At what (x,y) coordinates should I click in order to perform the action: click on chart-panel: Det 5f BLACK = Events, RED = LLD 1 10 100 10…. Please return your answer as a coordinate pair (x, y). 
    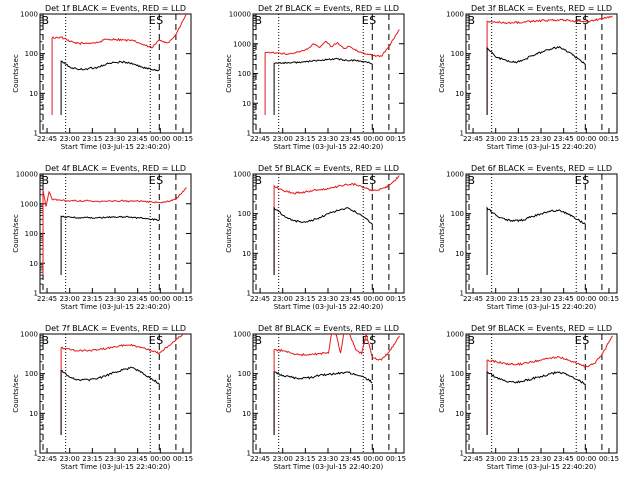
    Looking at the image, I should click on (315, 237).